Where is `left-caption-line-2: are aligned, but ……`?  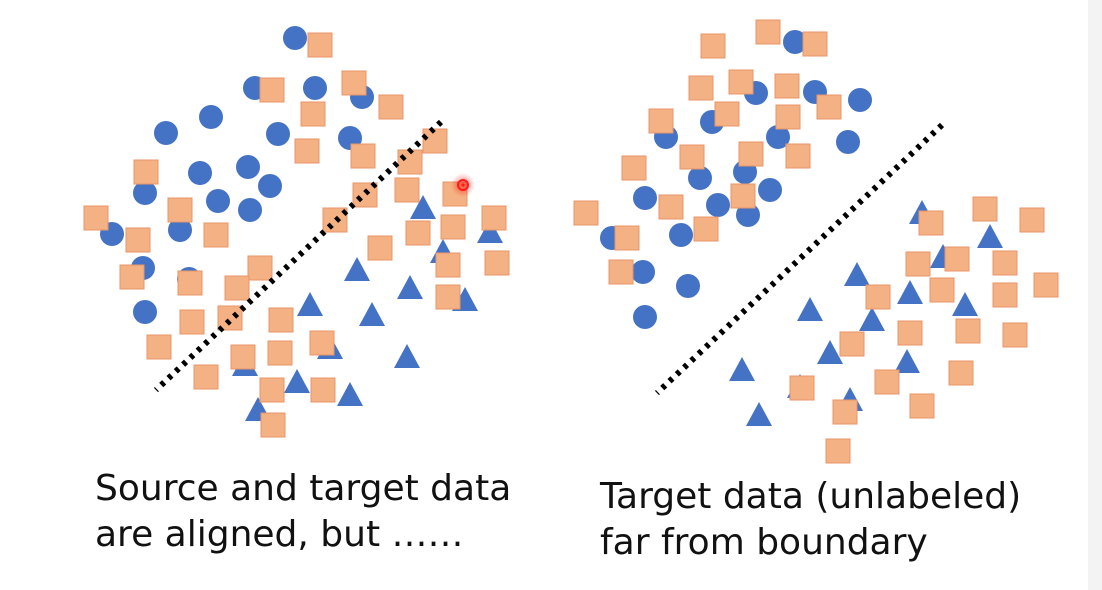 left-caption-line-2: are aligned, but …… is located at coordinates (279, 534).